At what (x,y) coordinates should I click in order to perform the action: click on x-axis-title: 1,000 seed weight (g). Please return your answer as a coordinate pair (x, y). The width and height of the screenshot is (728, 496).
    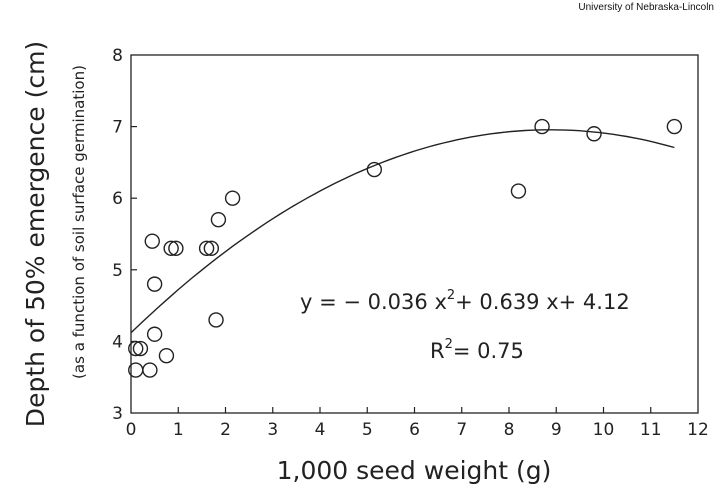
    Looking at the image, I should click on (414, 470).